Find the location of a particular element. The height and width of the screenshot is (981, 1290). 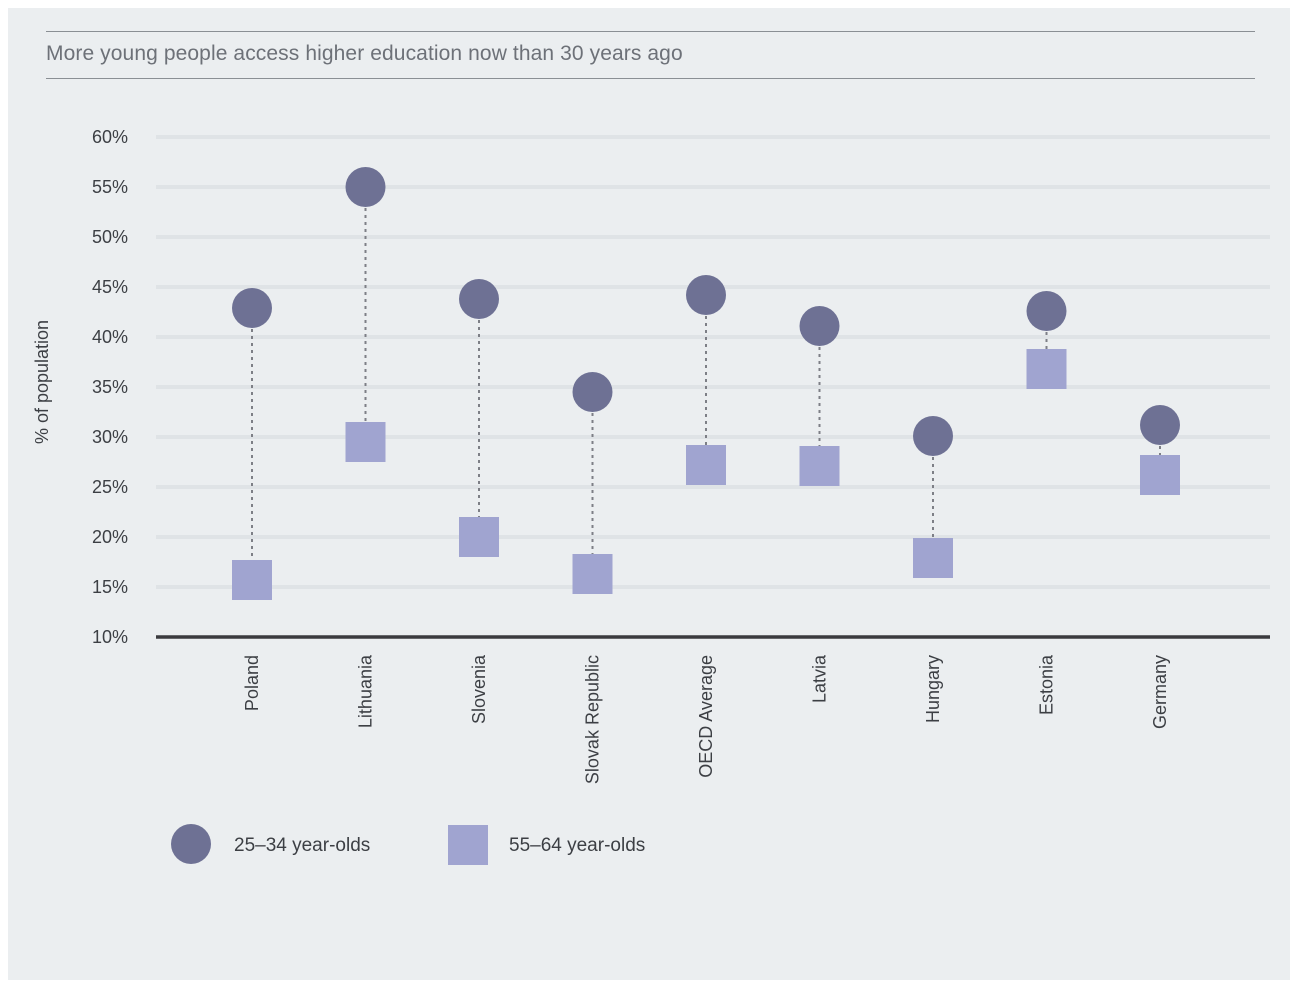

x-category-label: Hungary is located at coordinates (933, 689).